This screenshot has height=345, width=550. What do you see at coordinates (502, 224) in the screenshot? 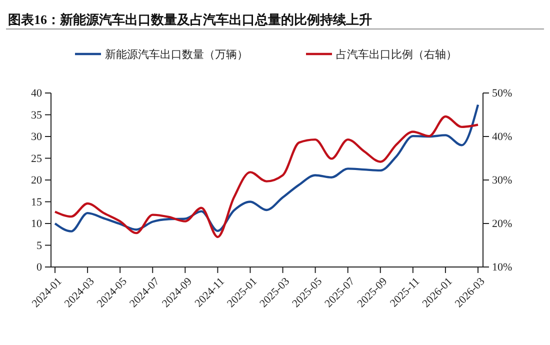
I see `y2-tick-label: 20%` at bounding box center [502, 224].